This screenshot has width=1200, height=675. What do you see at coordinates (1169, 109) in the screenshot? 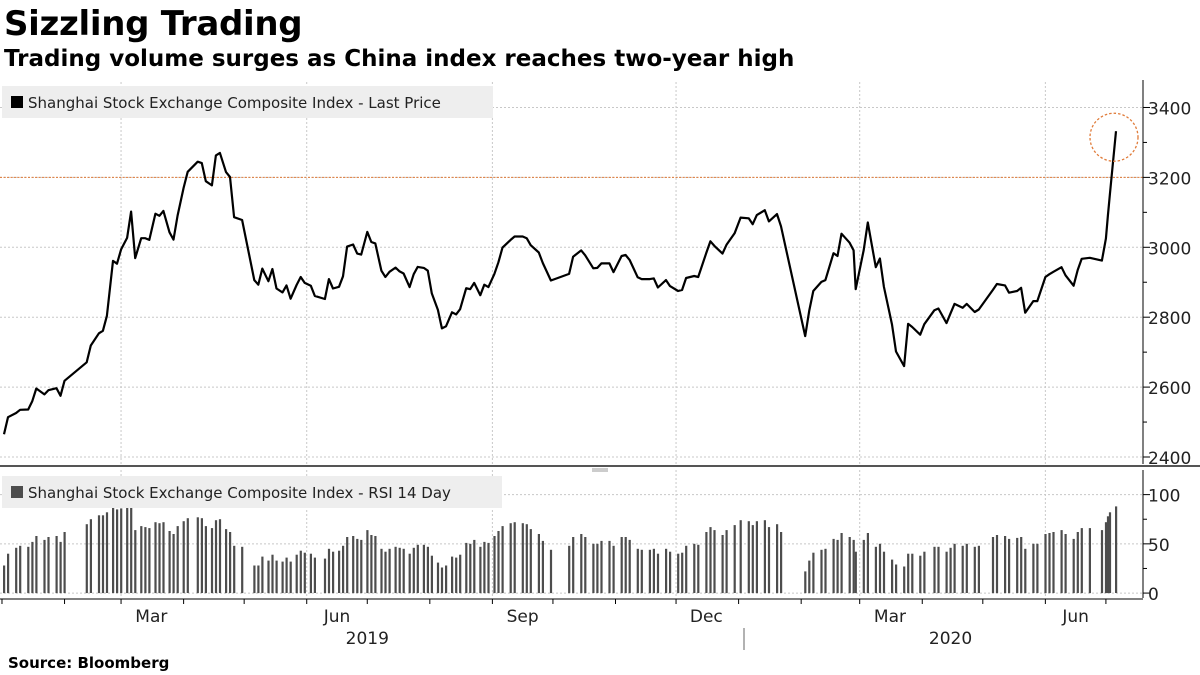
I see `price-tick-label: 3400` at bounding box center [1169, 109].